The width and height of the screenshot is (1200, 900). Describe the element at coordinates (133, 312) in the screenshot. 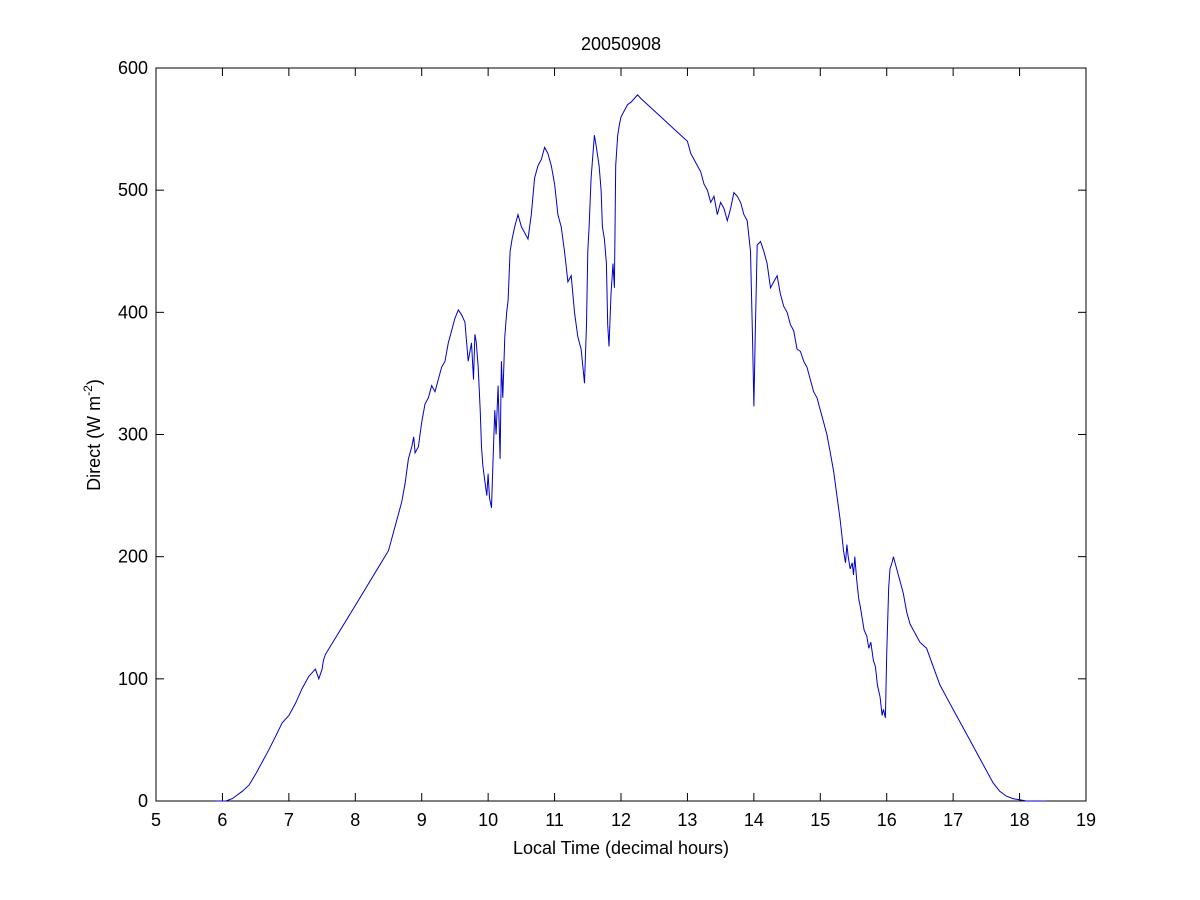

I see `y-tick-label: 400` at that location.